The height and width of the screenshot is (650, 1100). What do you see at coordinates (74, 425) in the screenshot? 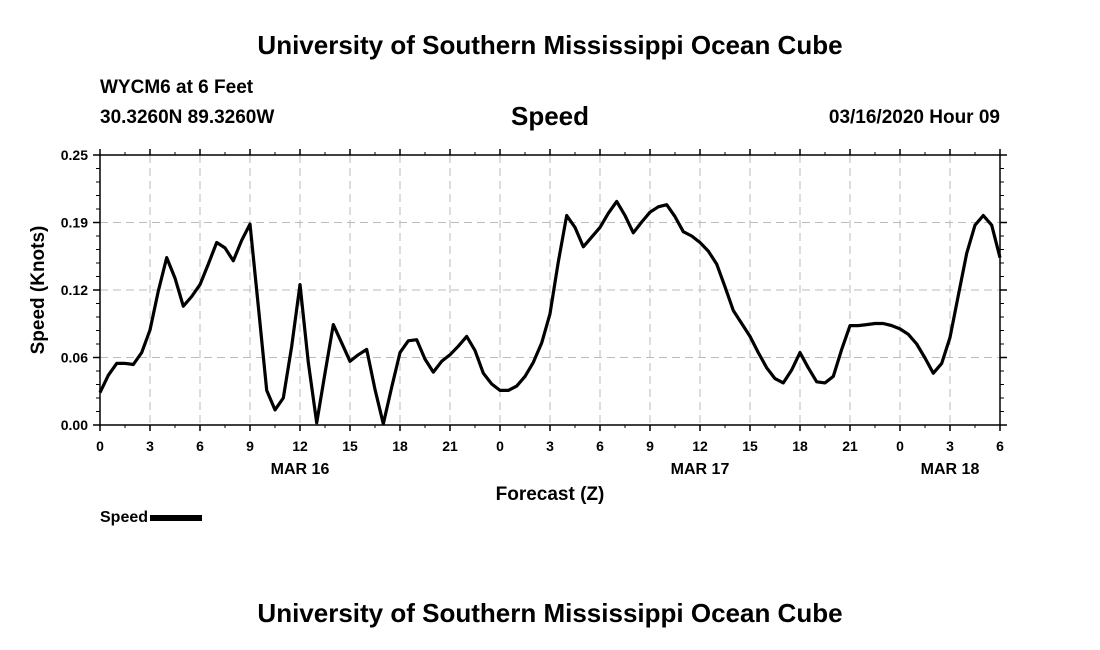
I see `y-tick-label: 0.00` at bounding box center [74, 425].